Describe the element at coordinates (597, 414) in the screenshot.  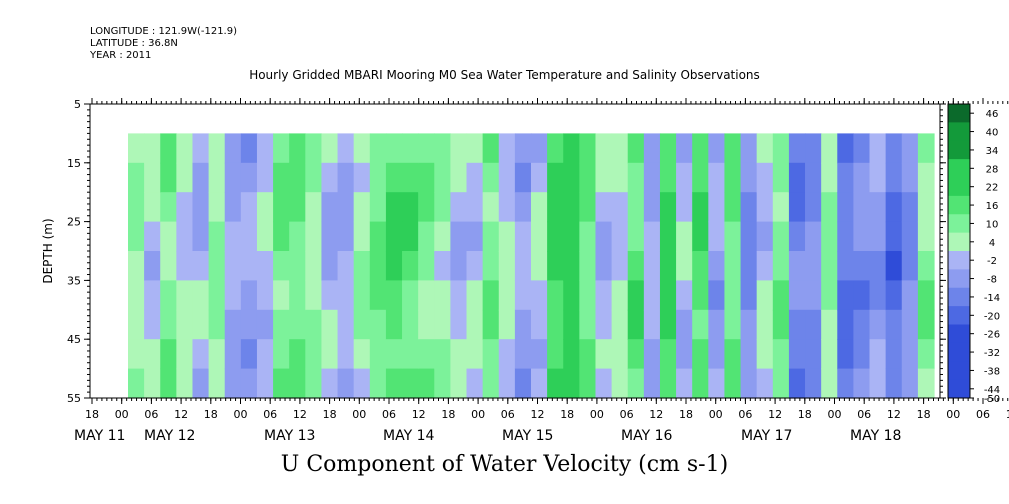
I see `x-hour-label: 00` at that location.